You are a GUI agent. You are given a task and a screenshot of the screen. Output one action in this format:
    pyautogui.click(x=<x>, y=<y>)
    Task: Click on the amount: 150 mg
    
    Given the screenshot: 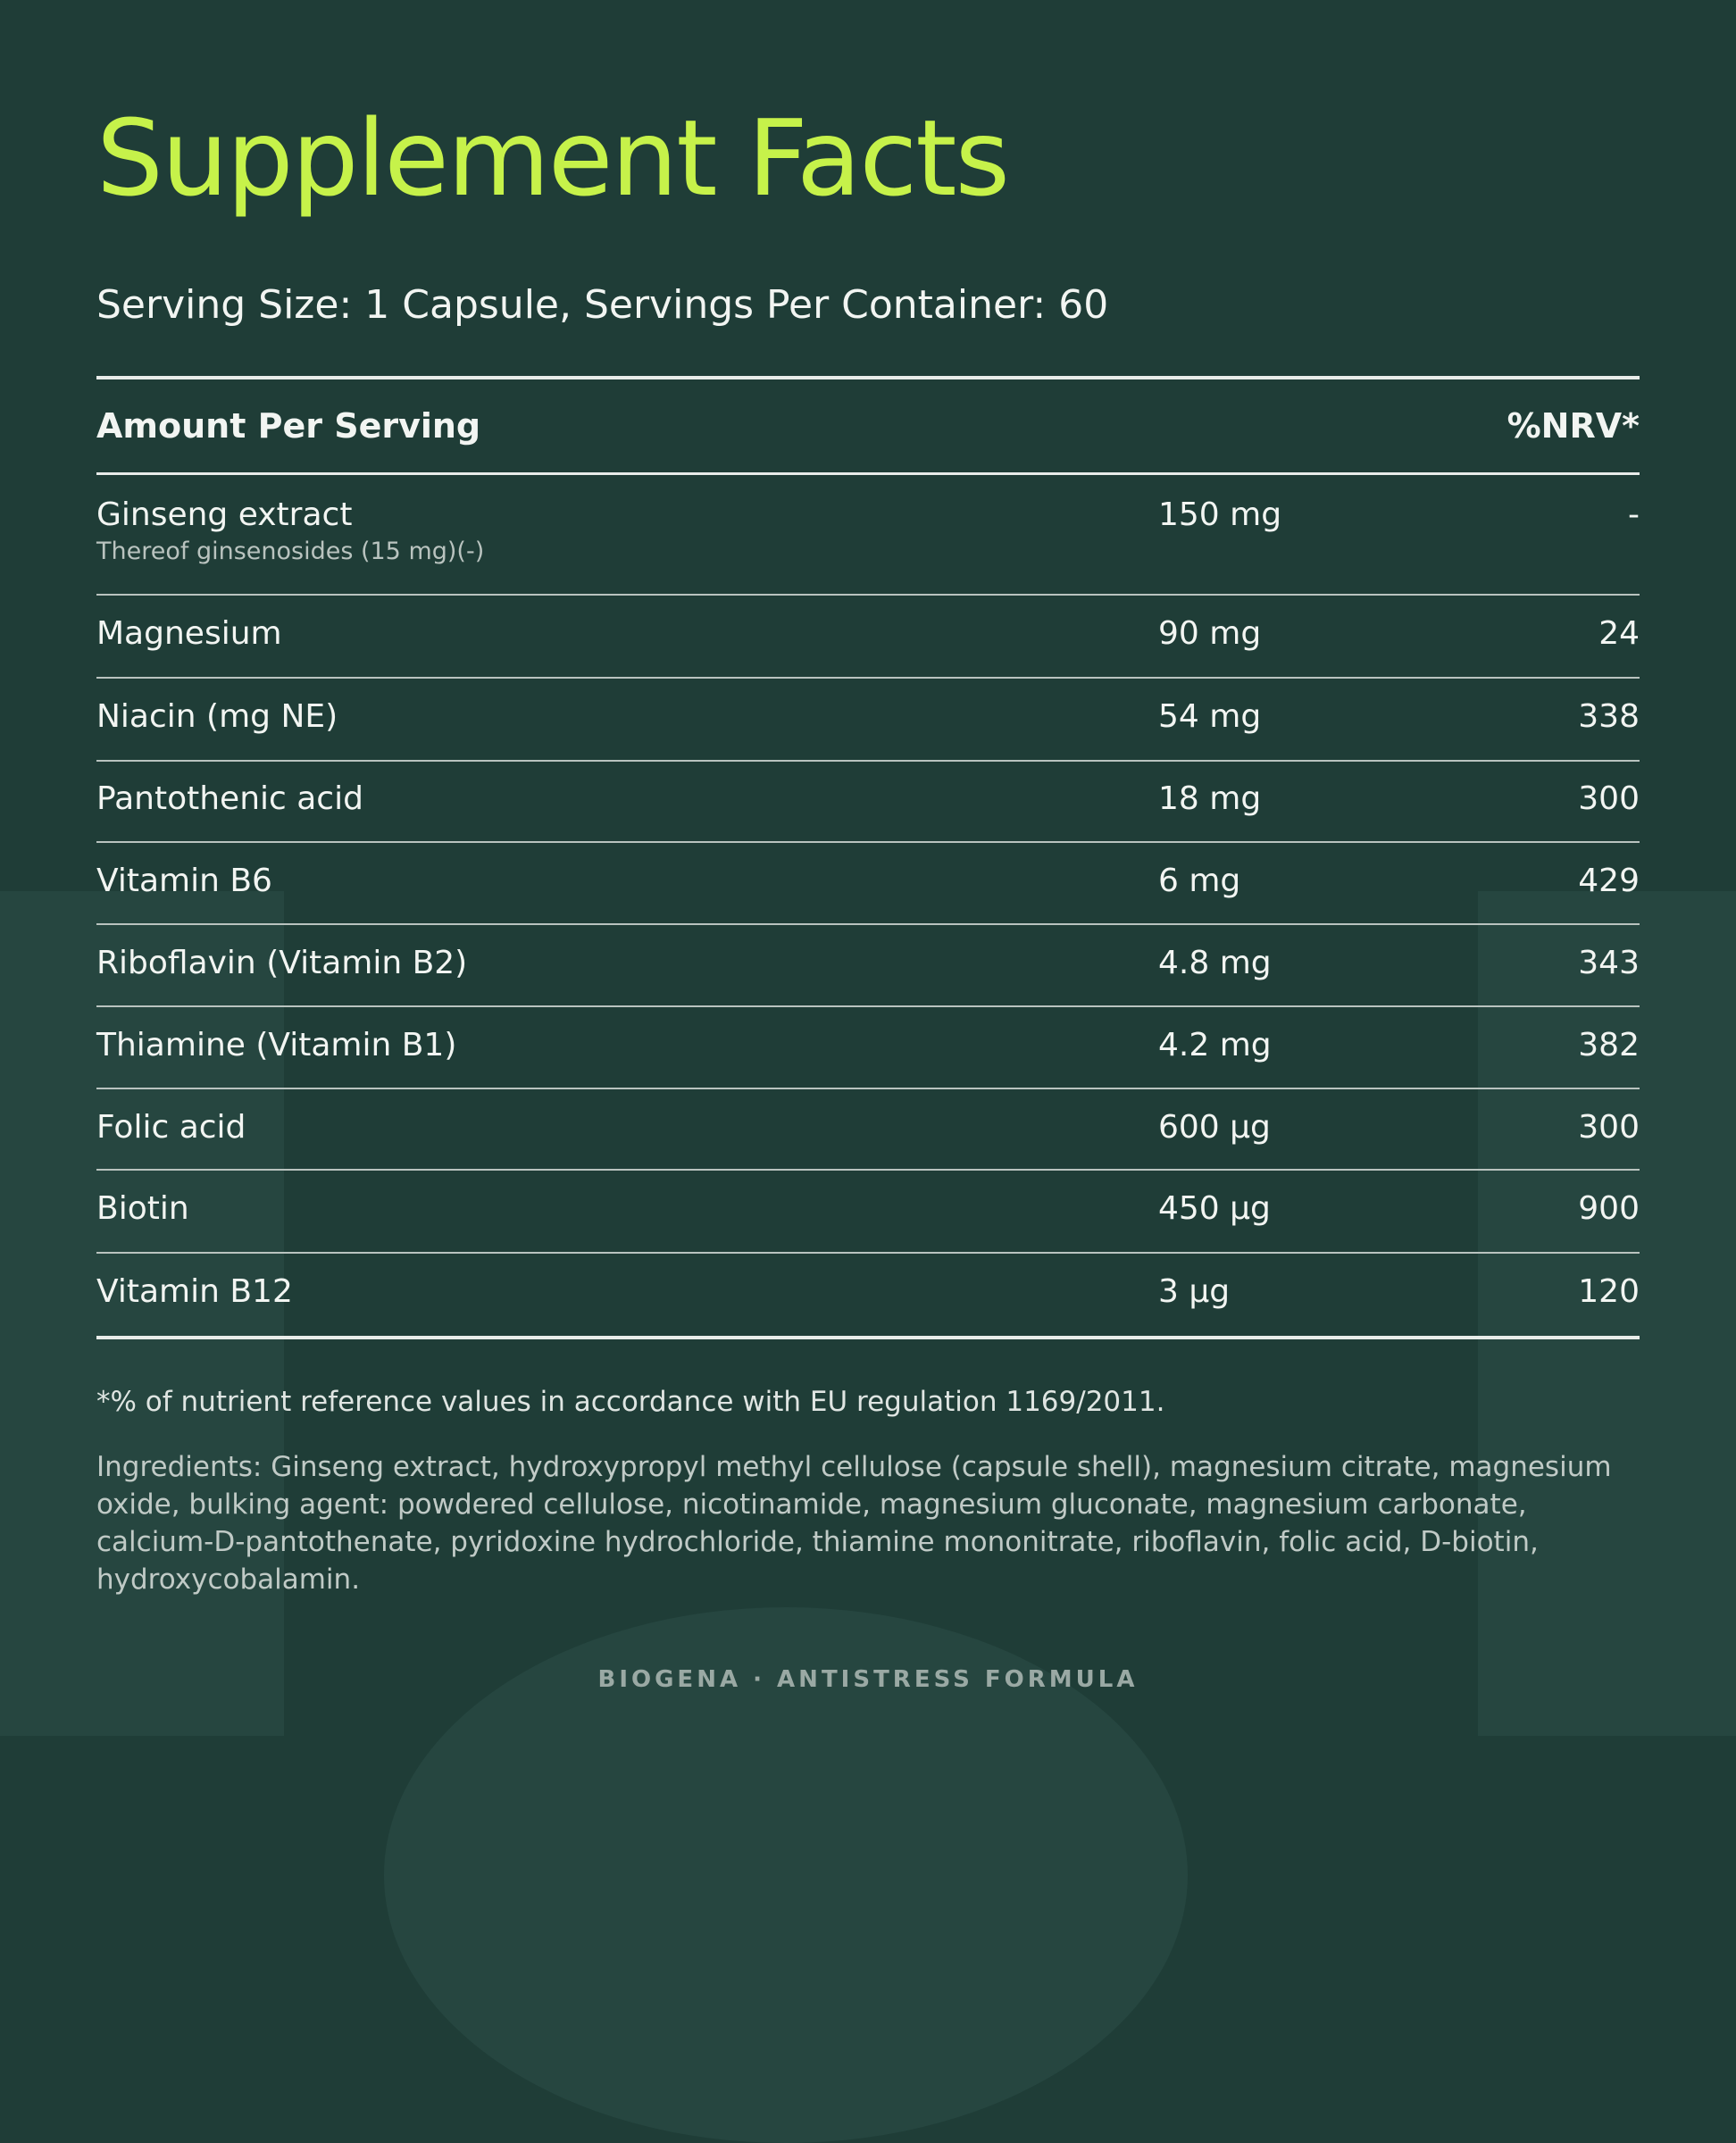 What is the action you would take?
    pyautogui.click(x=1220, y=514)
    